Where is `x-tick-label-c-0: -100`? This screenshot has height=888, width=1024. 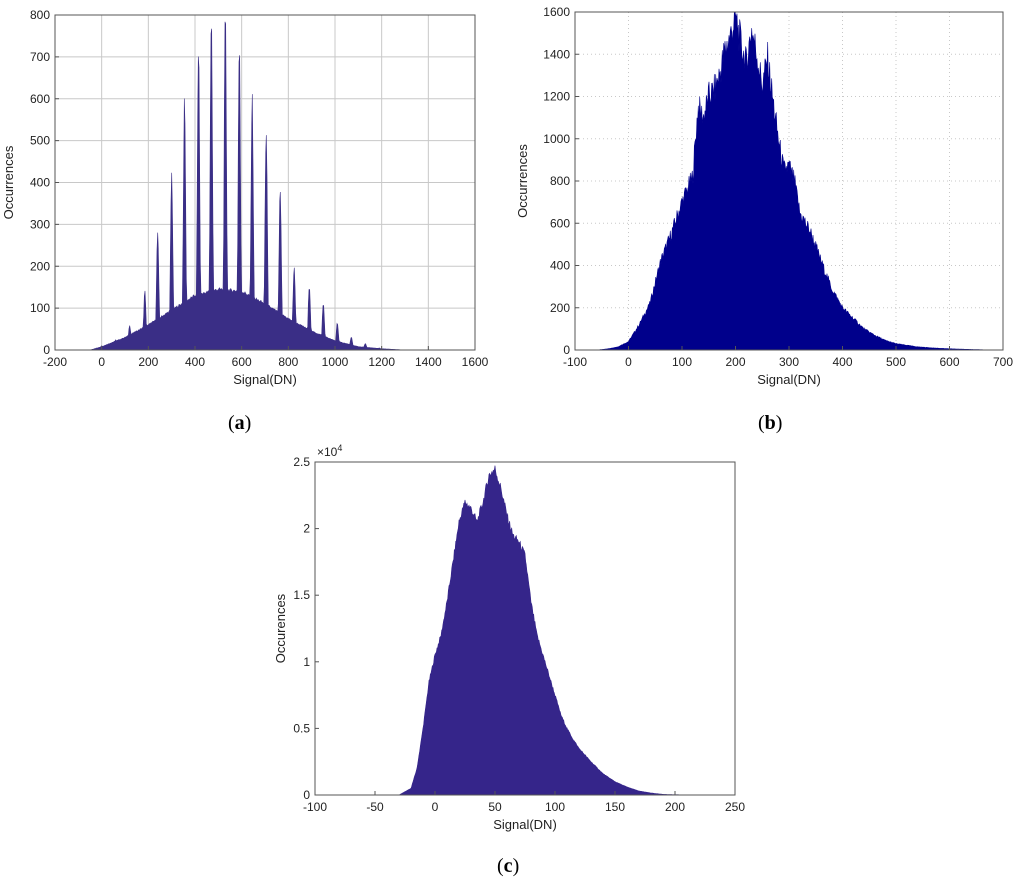
x-tick-label-c-0: -100 is located at coordinates (315, 807).